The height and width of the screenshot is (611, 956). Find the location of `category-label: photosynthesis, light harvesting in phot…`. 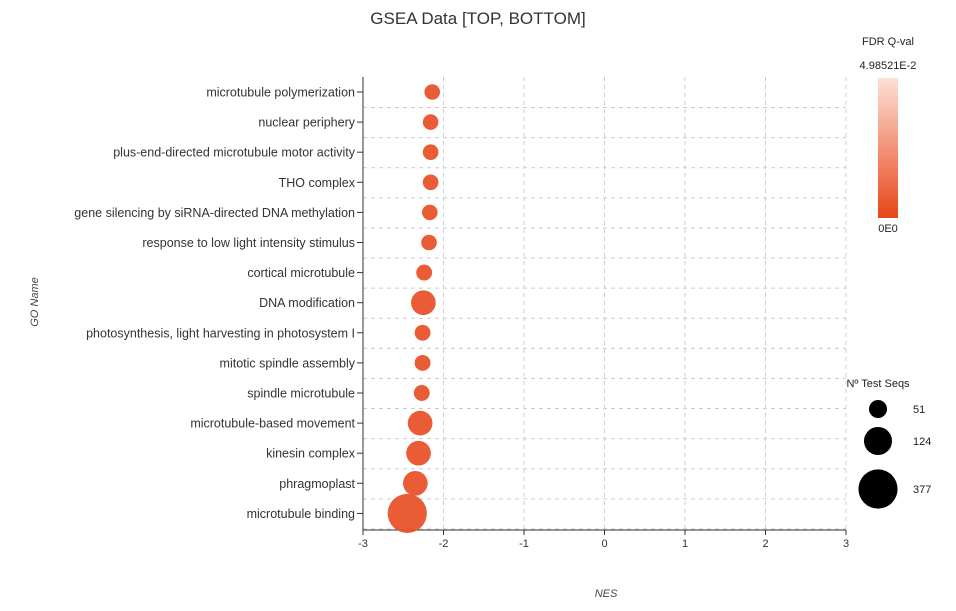

category-label: photosynthesis, light harvesting in phot… is located at coordinates (220, 333).